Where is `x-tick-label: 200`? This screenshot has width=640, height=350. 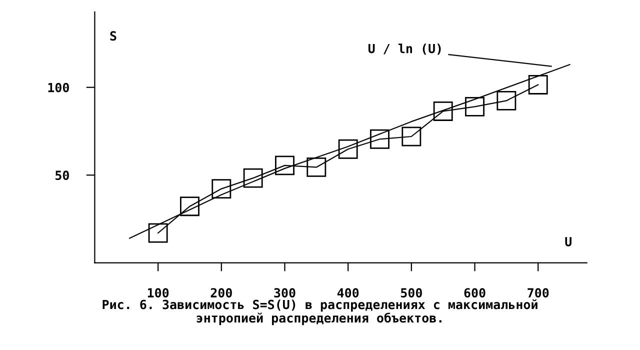 x-tick-label: 200 is located at coordinates (221, 293).